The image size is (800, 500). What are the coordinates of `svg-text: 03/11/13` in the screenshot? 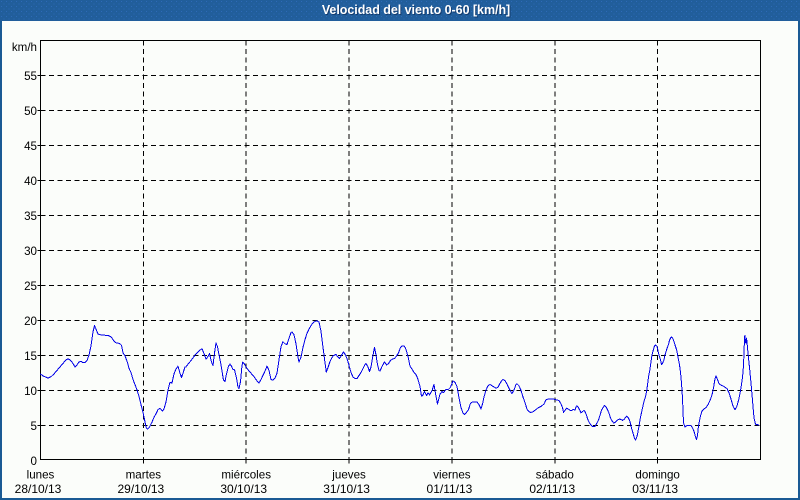 It's located at (655, 489).